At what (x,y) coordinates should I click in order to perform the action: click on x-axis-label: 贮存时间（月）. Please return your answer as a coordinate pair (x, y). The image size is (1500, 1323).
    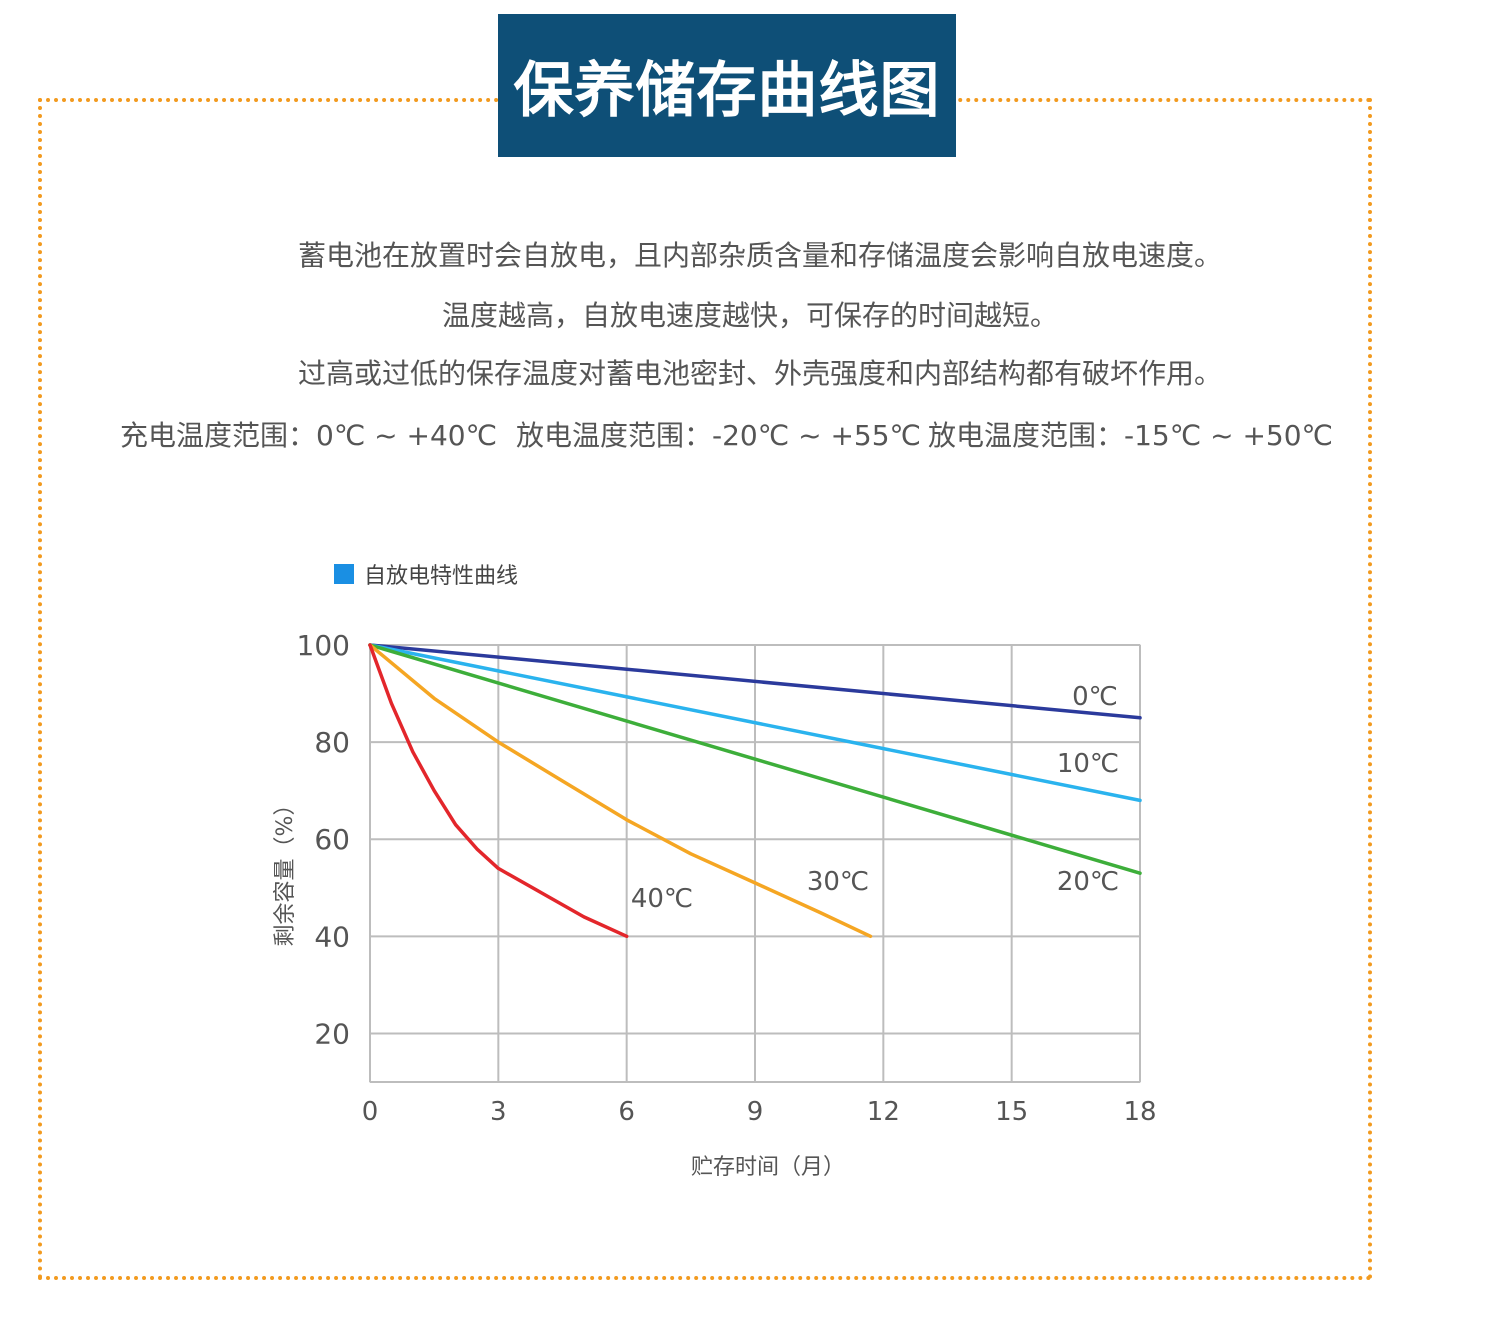
    Looking at the image, I should click on (768, 1167).